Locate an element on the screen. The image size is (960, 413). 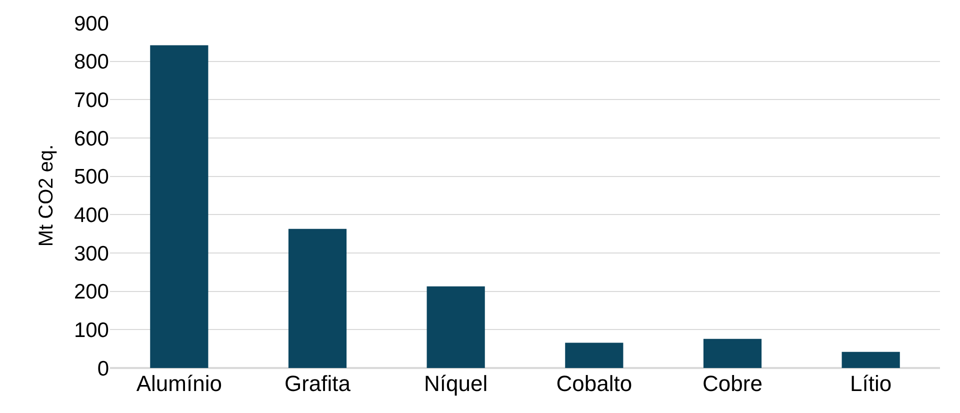
y-tick-label: 200 is located at coordinates (91, 292).